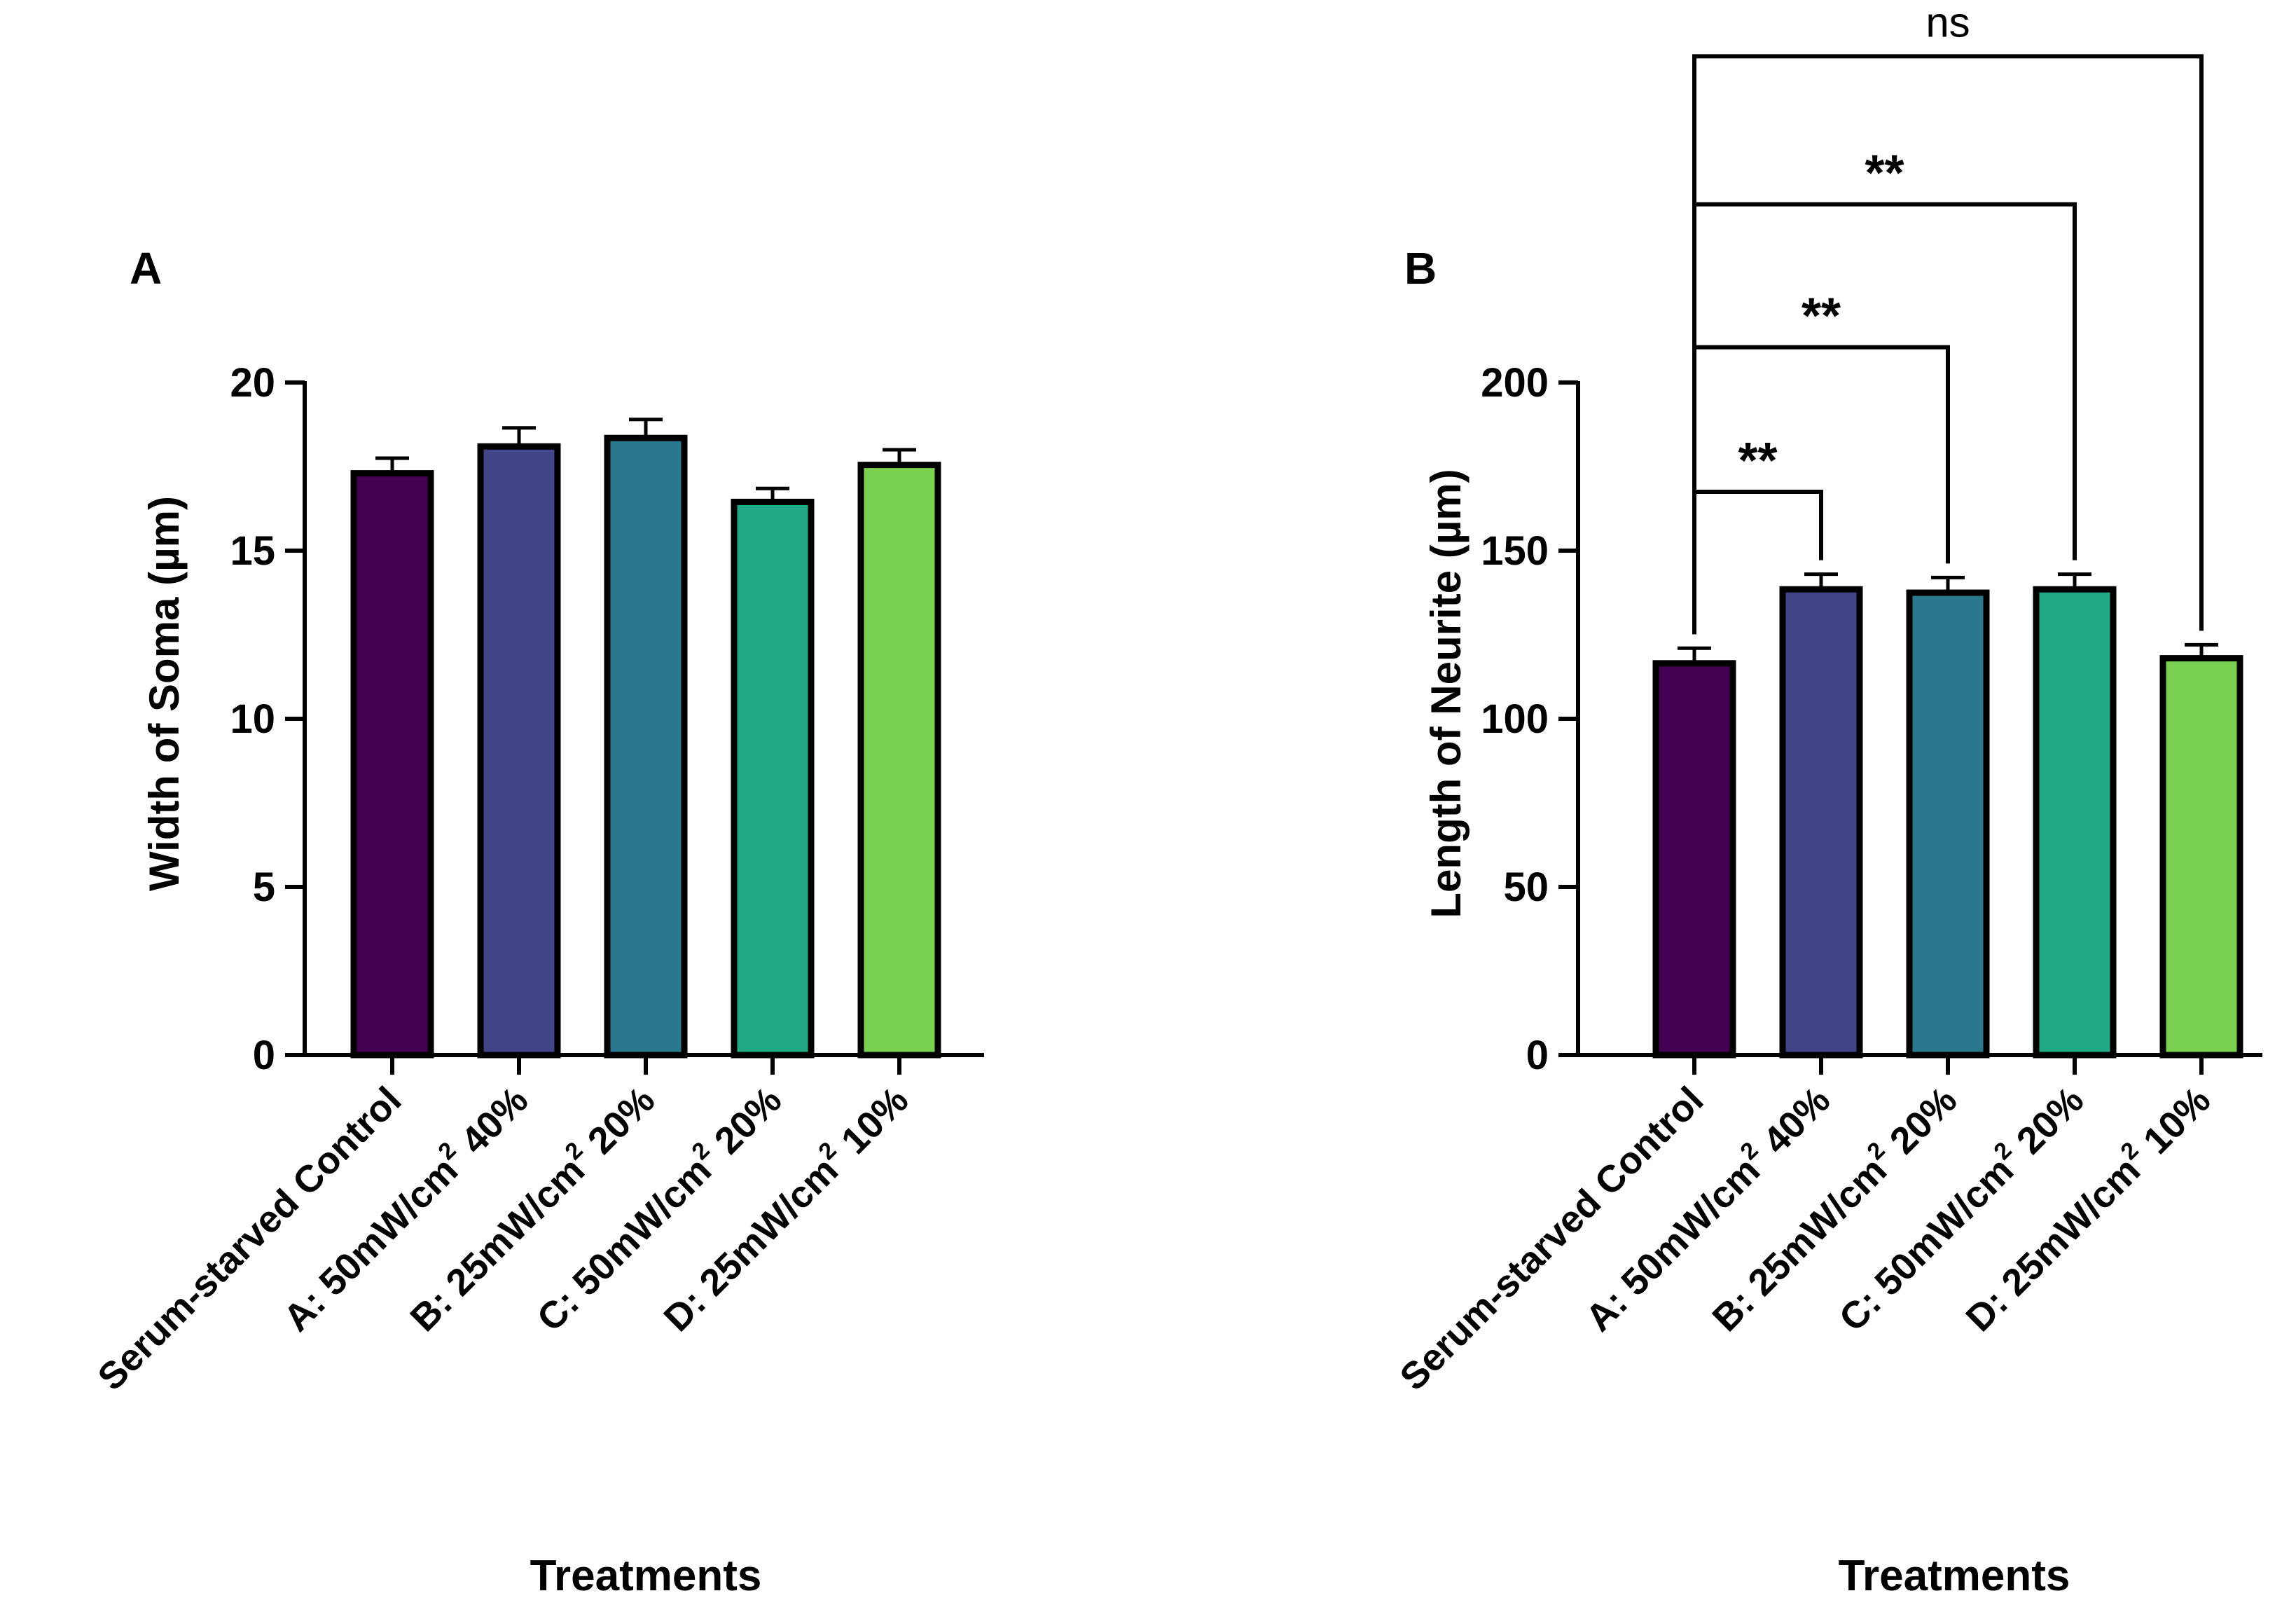 The height and width of the screenshot is (1598, 2296). I want to click on panel-b-category-label: B: 25mW/cm2 20%, so click(1833, 1207).